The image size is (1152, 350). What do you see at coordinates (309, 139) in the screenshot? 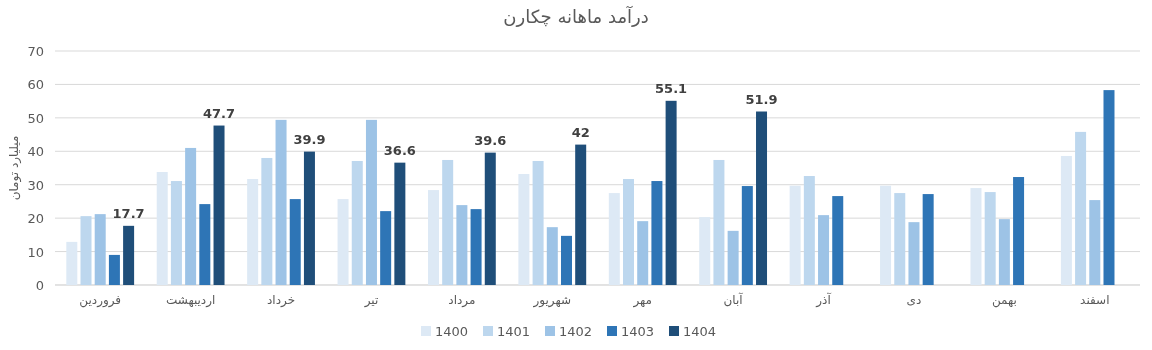
I see `data-label: 39.9` at bounding box center [309, 139].